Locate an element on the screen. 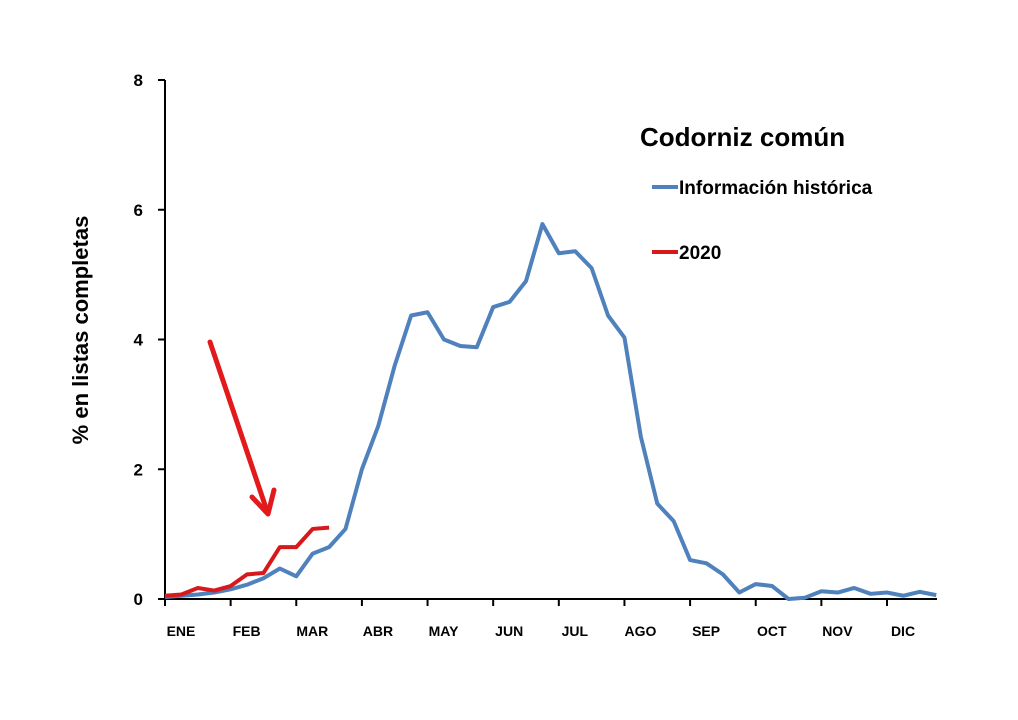 This screenshot has width=1018, height=720. x-tick-label: FEB is located at coordinates (247, 631).